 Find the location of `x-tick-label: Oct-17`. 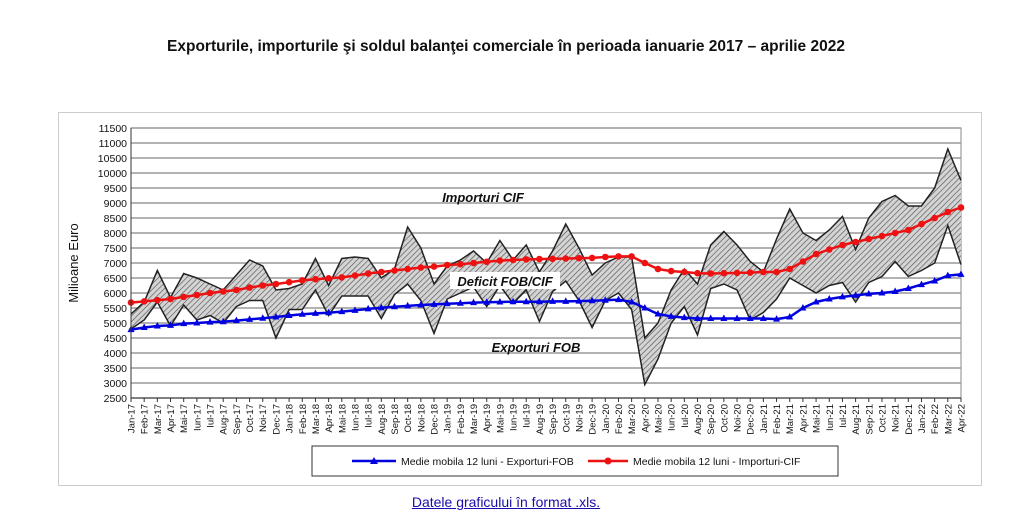

x-tick-label: Oct-17 is located at coordinates (250, 418).